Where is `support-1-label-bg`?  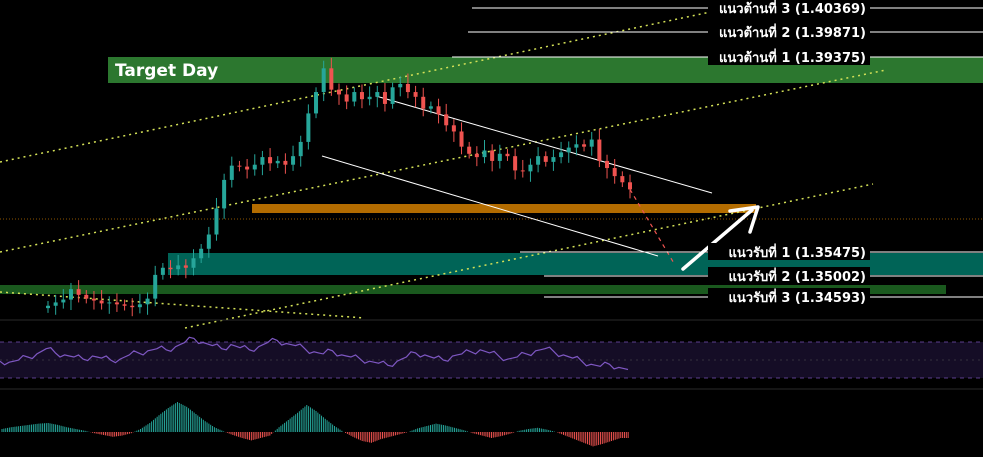 support-1-label-bg is located at coordinates (789, 251).